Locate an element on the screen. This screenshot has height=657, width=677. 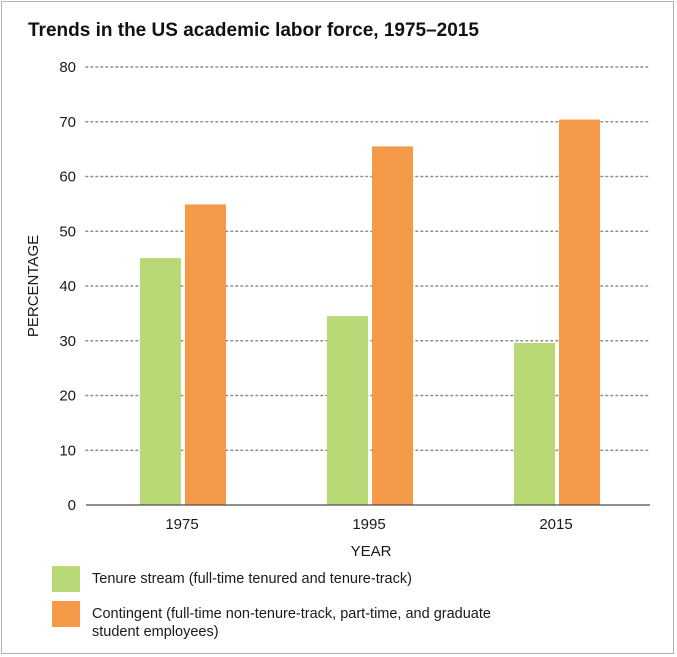
y-tick-label: 10 is located at coordinates (67, 450).